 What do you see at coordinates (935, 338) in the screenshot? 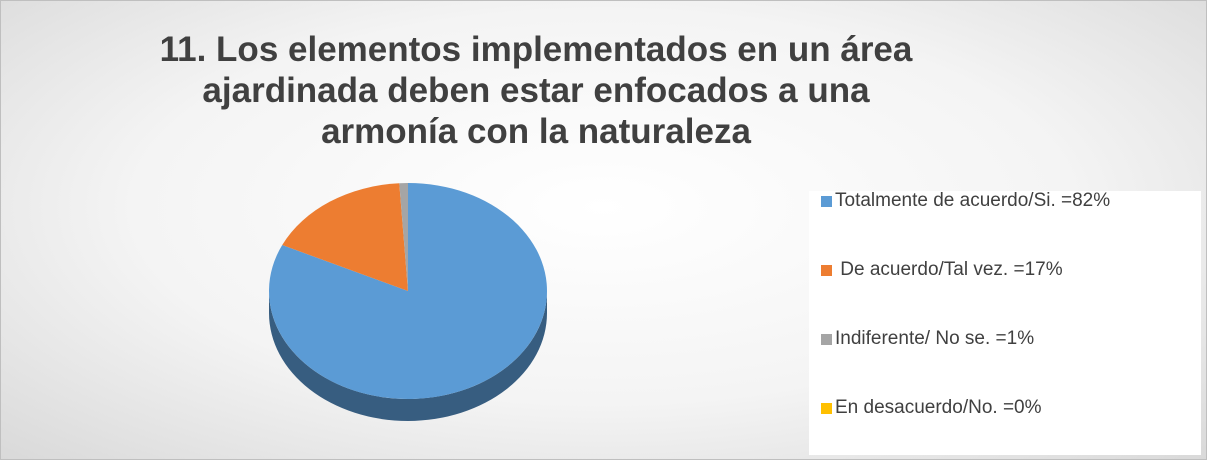
I see `legend-label: Indiferente/ No se. =1%` at bounding box center [935, 338].